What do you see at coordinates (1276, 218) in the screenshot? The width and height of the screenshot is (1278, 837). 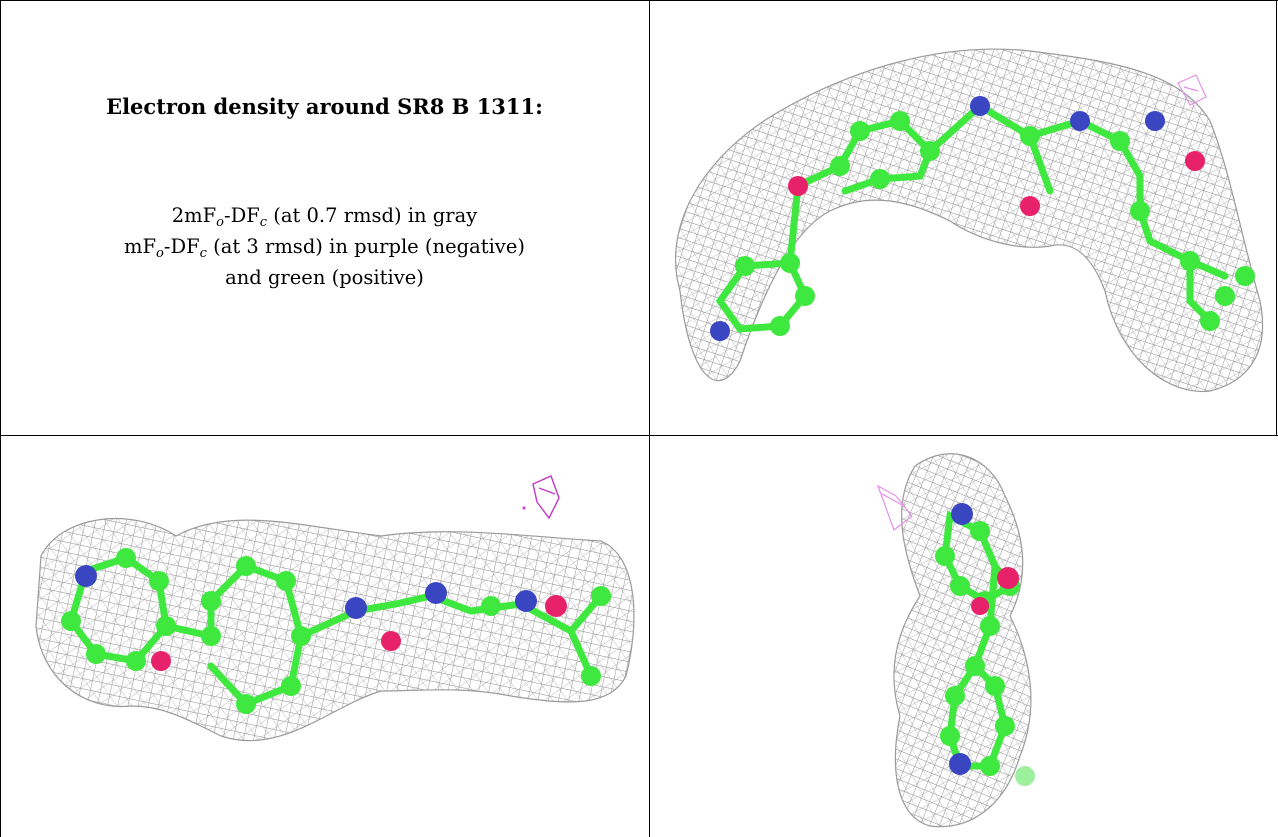 I see `table-border-right` at bounding box center [1276, 218].